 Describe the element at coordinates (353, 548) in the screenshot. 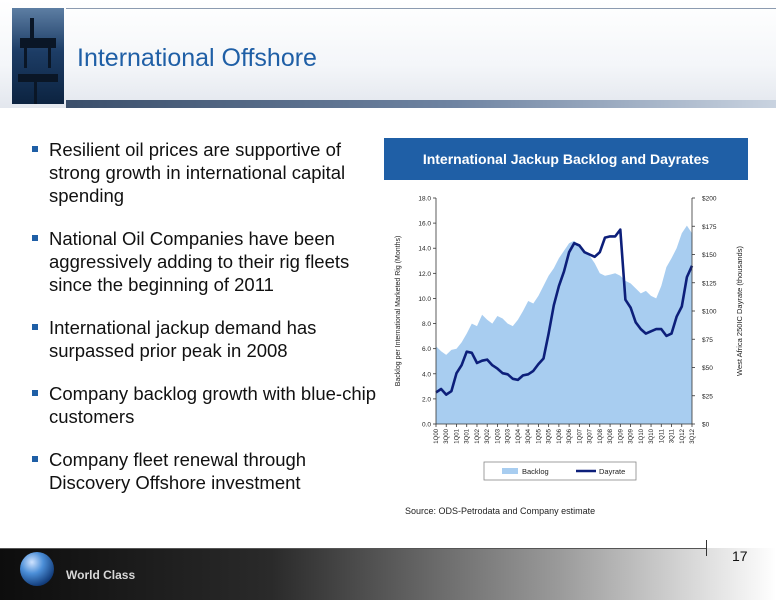

I see `footer-rule` at that location.